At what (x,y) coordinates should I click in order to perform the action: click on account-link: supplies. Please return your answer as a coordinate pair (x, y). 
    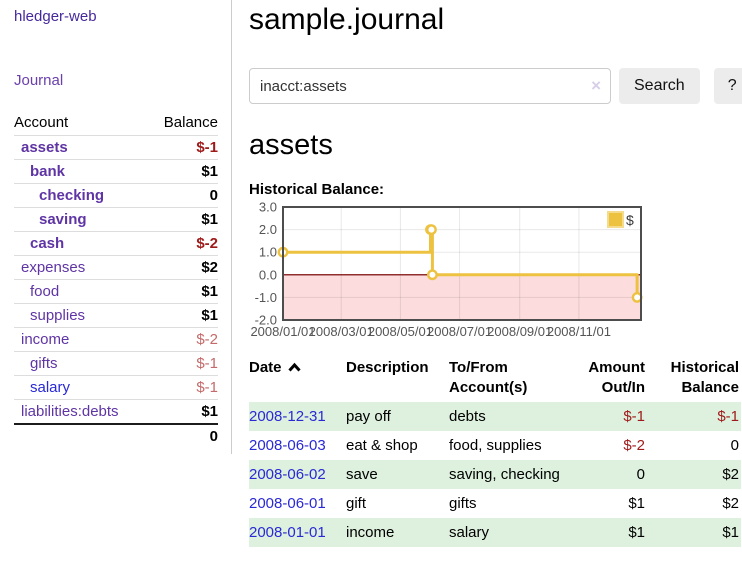
    Looking at the image, I should click on (58, 315).